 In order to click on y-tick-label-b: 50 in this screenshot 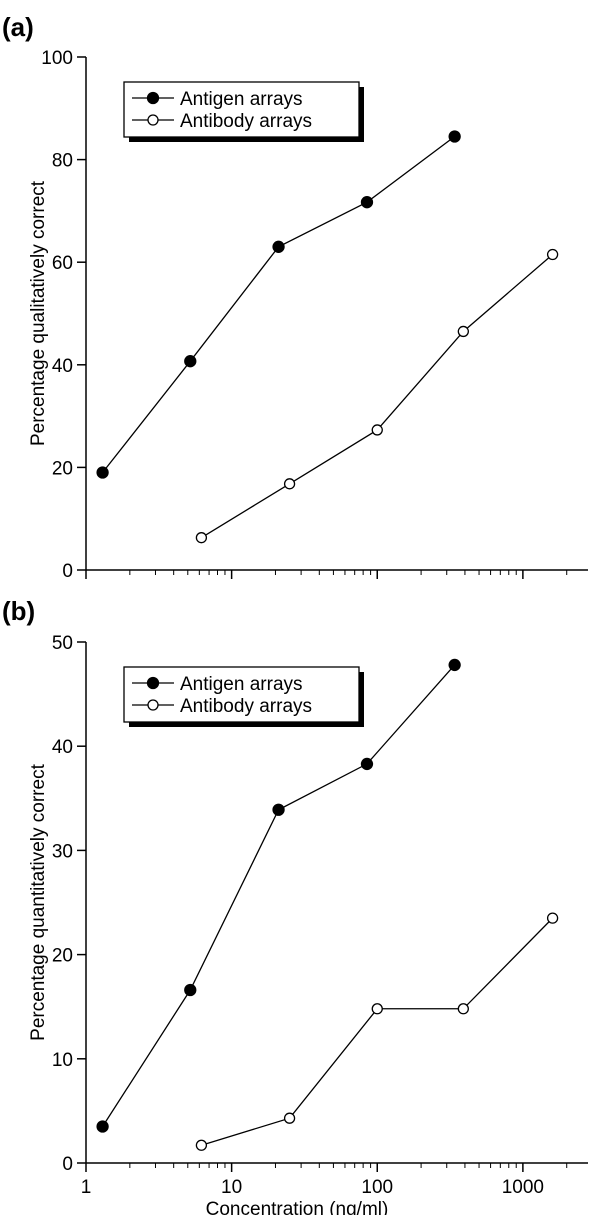, I will do `click(62, 643)`.